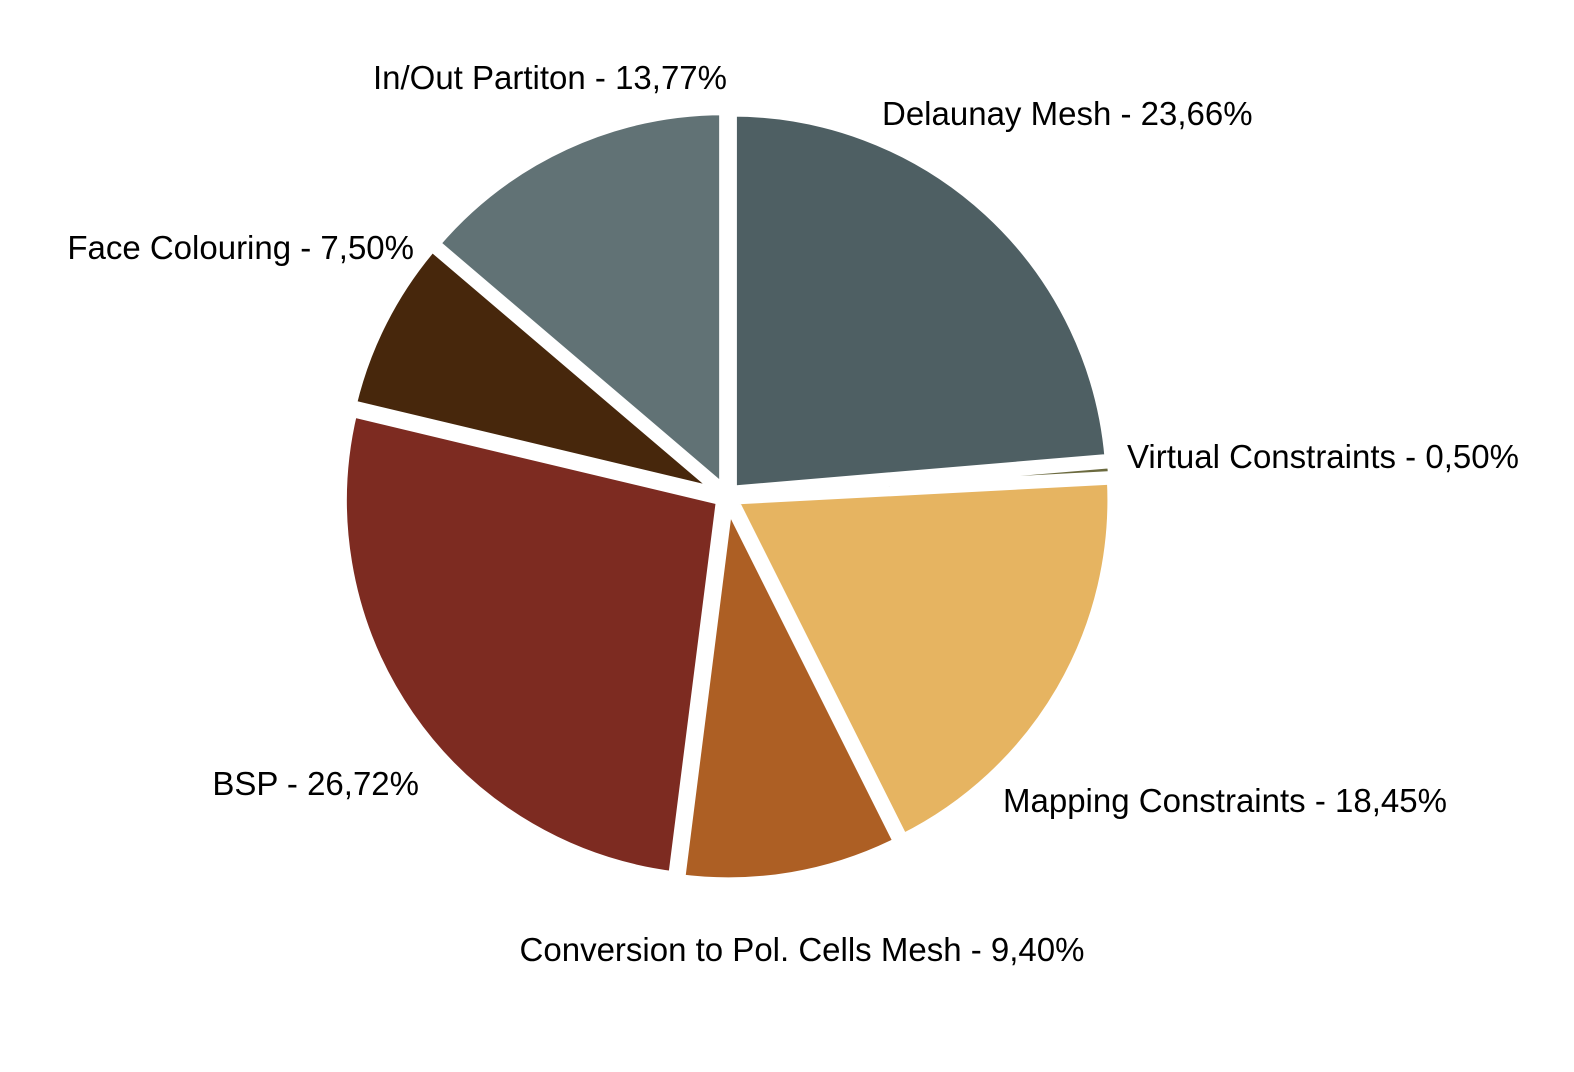 The height and width of the screenshot is (1072, 1574). What do you see at coordinates (1323, 456) in the screenshot?
I see `slice-label-virtual-constraints: Virtual Constraints - 0,50%` at bounding box center [1323, 456].